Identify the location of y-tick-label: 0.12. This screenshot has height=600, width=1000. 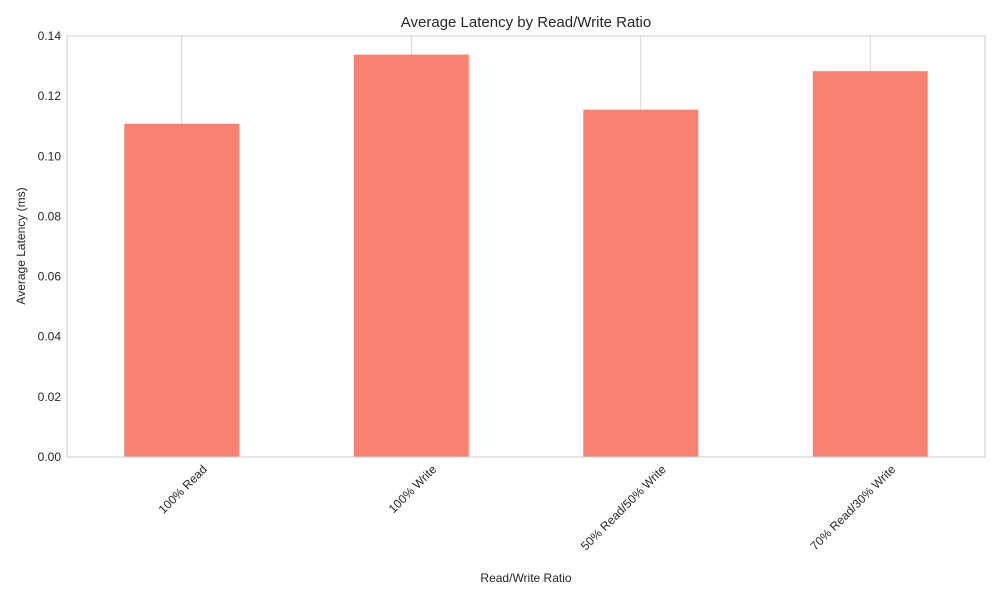
(50, 96).